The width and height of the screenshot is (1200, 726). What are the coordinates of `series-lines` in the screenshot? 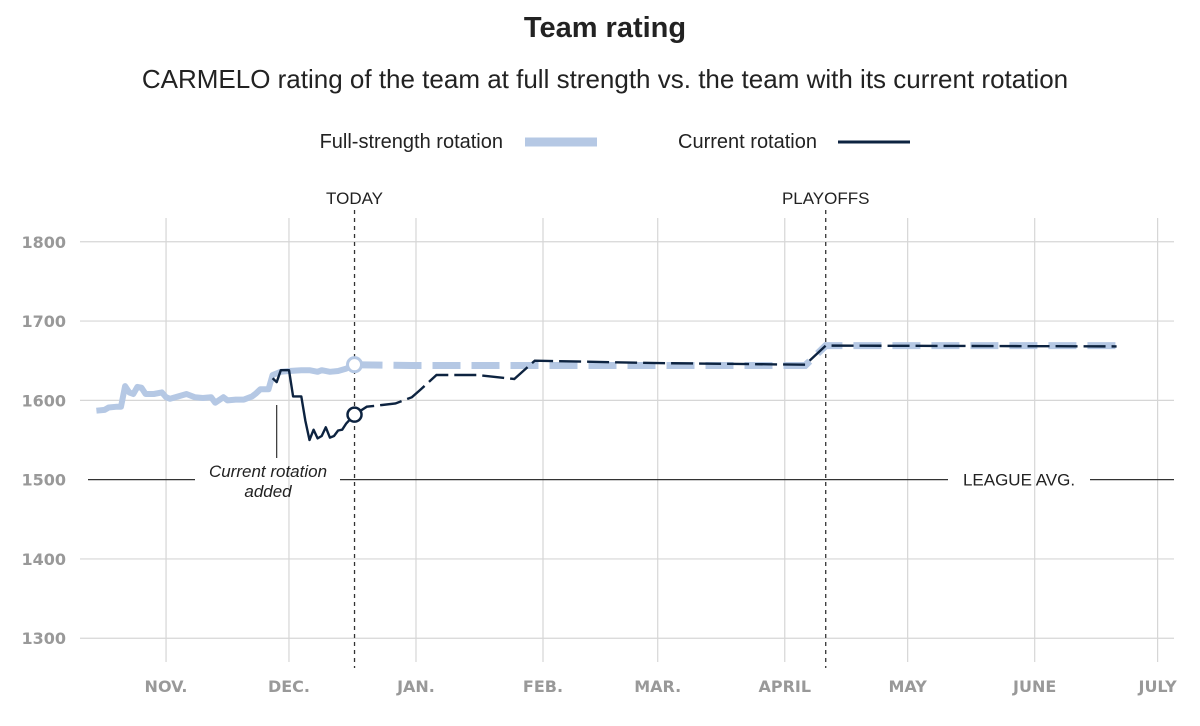 It's located at (606, 392).